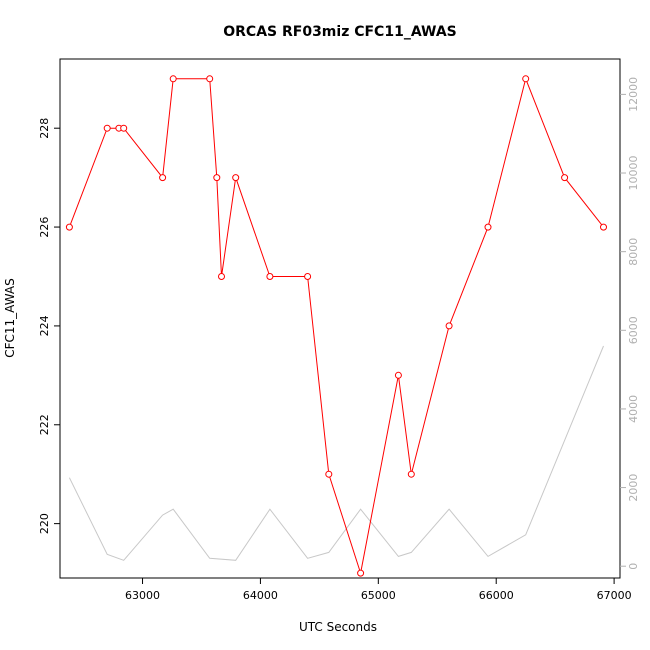 The height and width of the screenshot is (650, 650). What do you see at coordinates (633, 566) in the screenshot?
I see `y2-tick-label: 0` at bounding box center [633, 566].